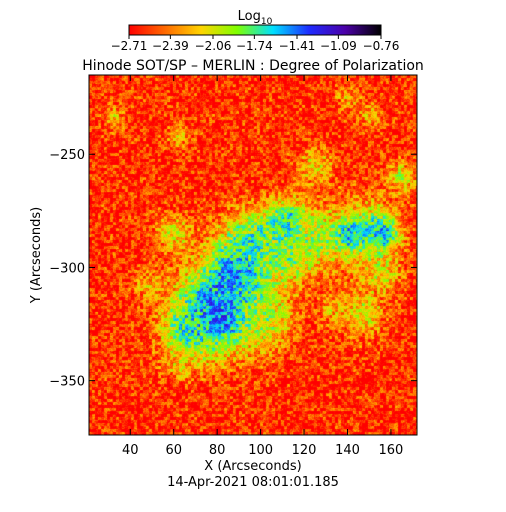 Image resolution: width=506 pixels, height=512 pixels. I want to click on x-axis-tick-labels: 40 60 80 100 120 140 160, so click(262, 450).